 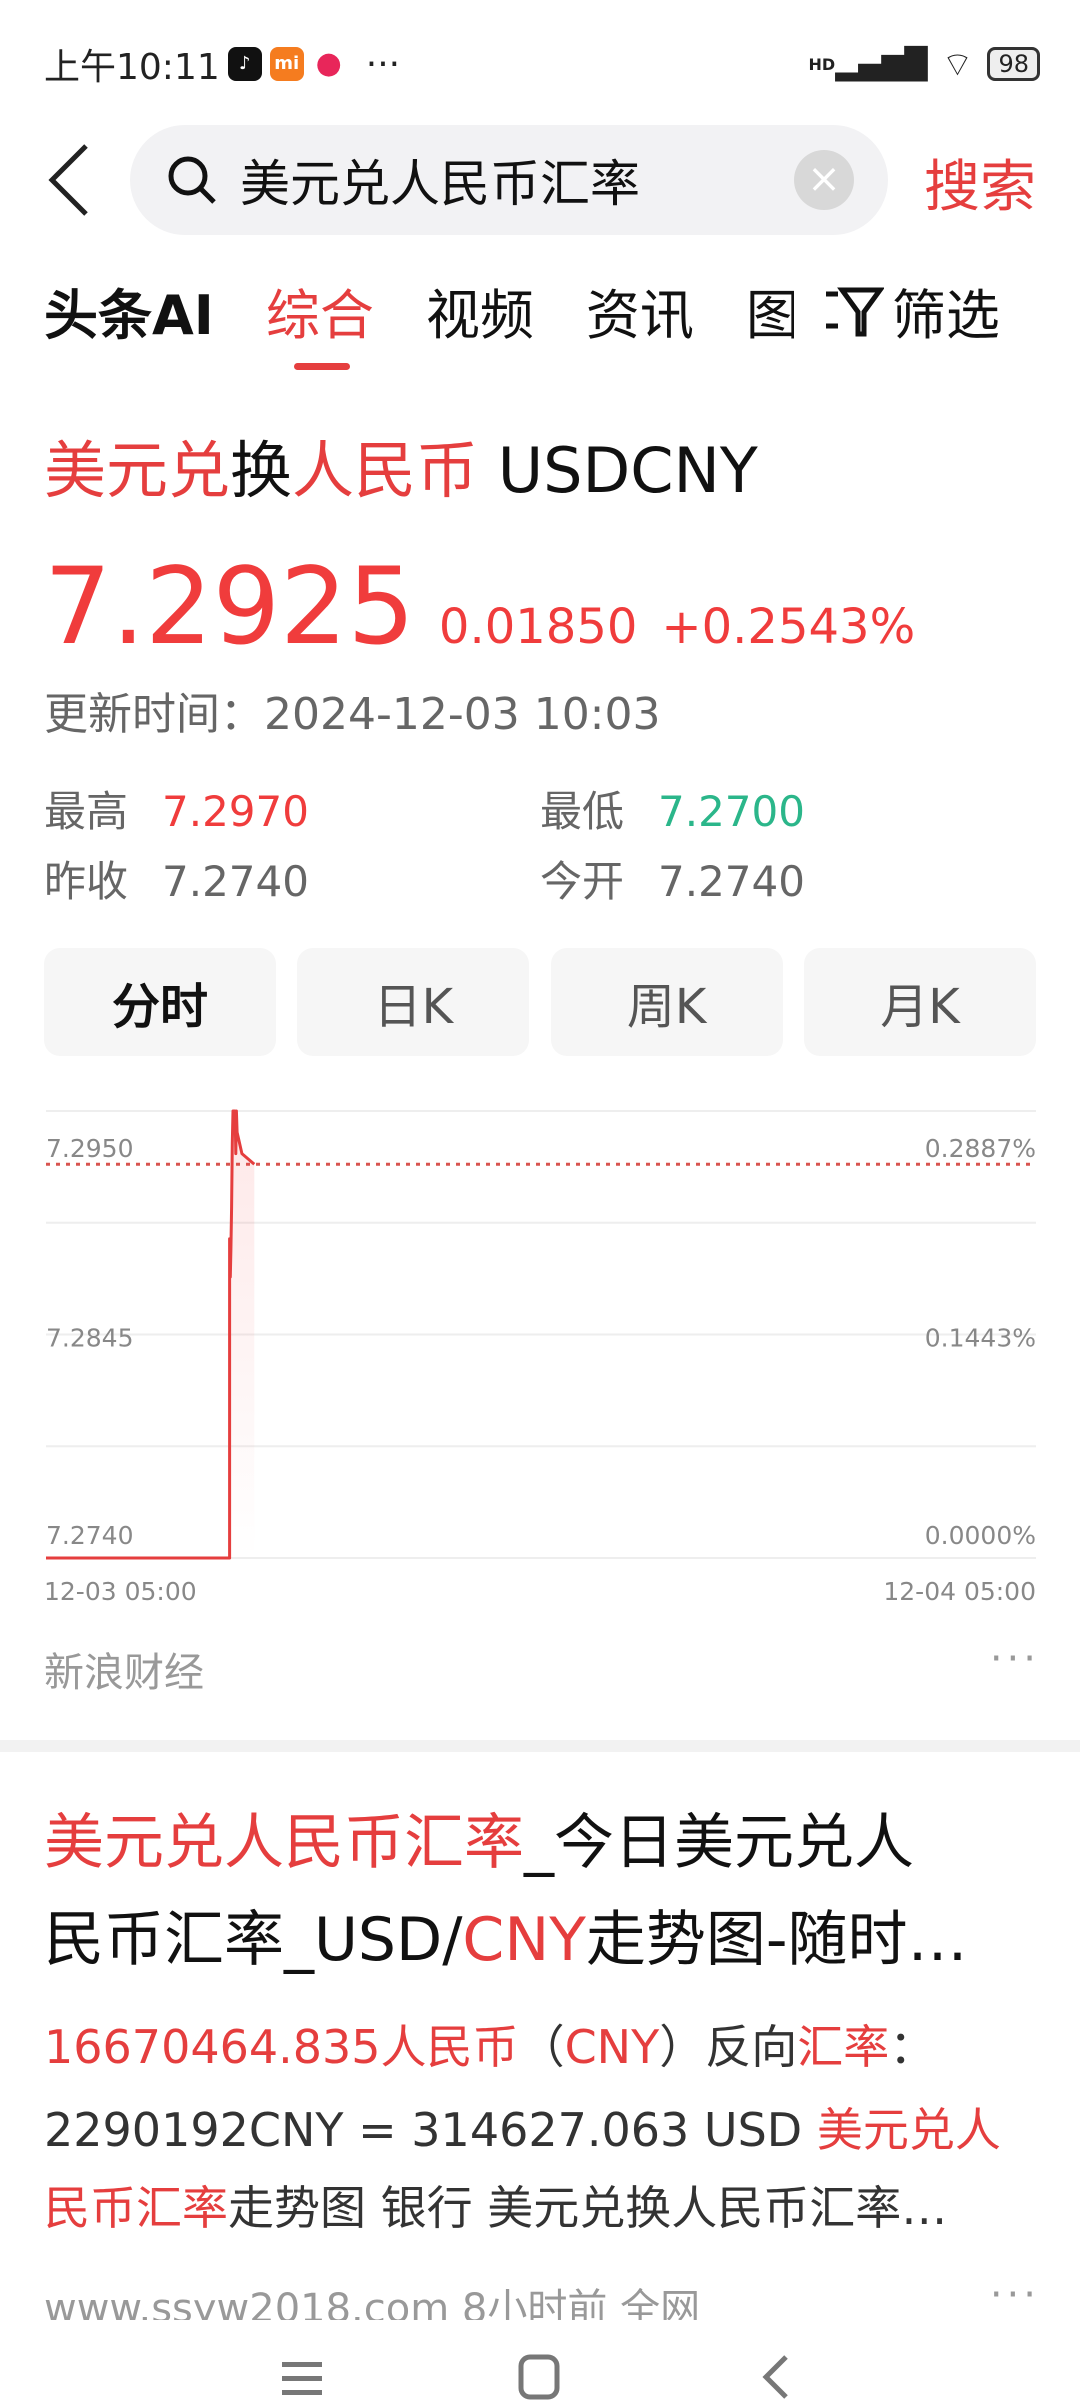 What do you see at coordinates (719, 1843) in the screenshot?
I see `text-segment: _今日美元兑人` at bounding box center [719, 1843].